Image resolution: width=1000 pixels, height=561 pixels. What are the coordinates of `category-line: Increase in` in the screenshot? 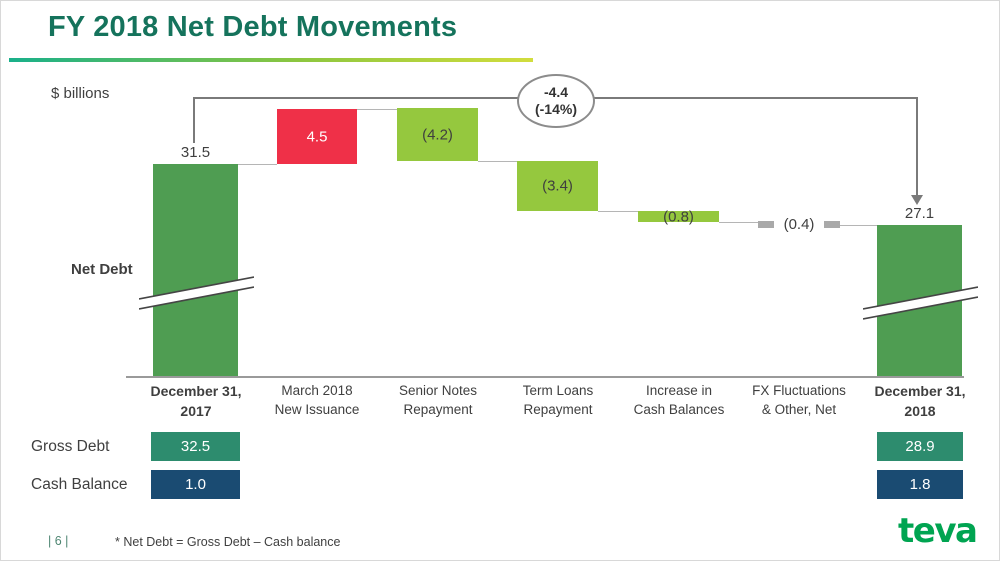 It's located at (679, 390).